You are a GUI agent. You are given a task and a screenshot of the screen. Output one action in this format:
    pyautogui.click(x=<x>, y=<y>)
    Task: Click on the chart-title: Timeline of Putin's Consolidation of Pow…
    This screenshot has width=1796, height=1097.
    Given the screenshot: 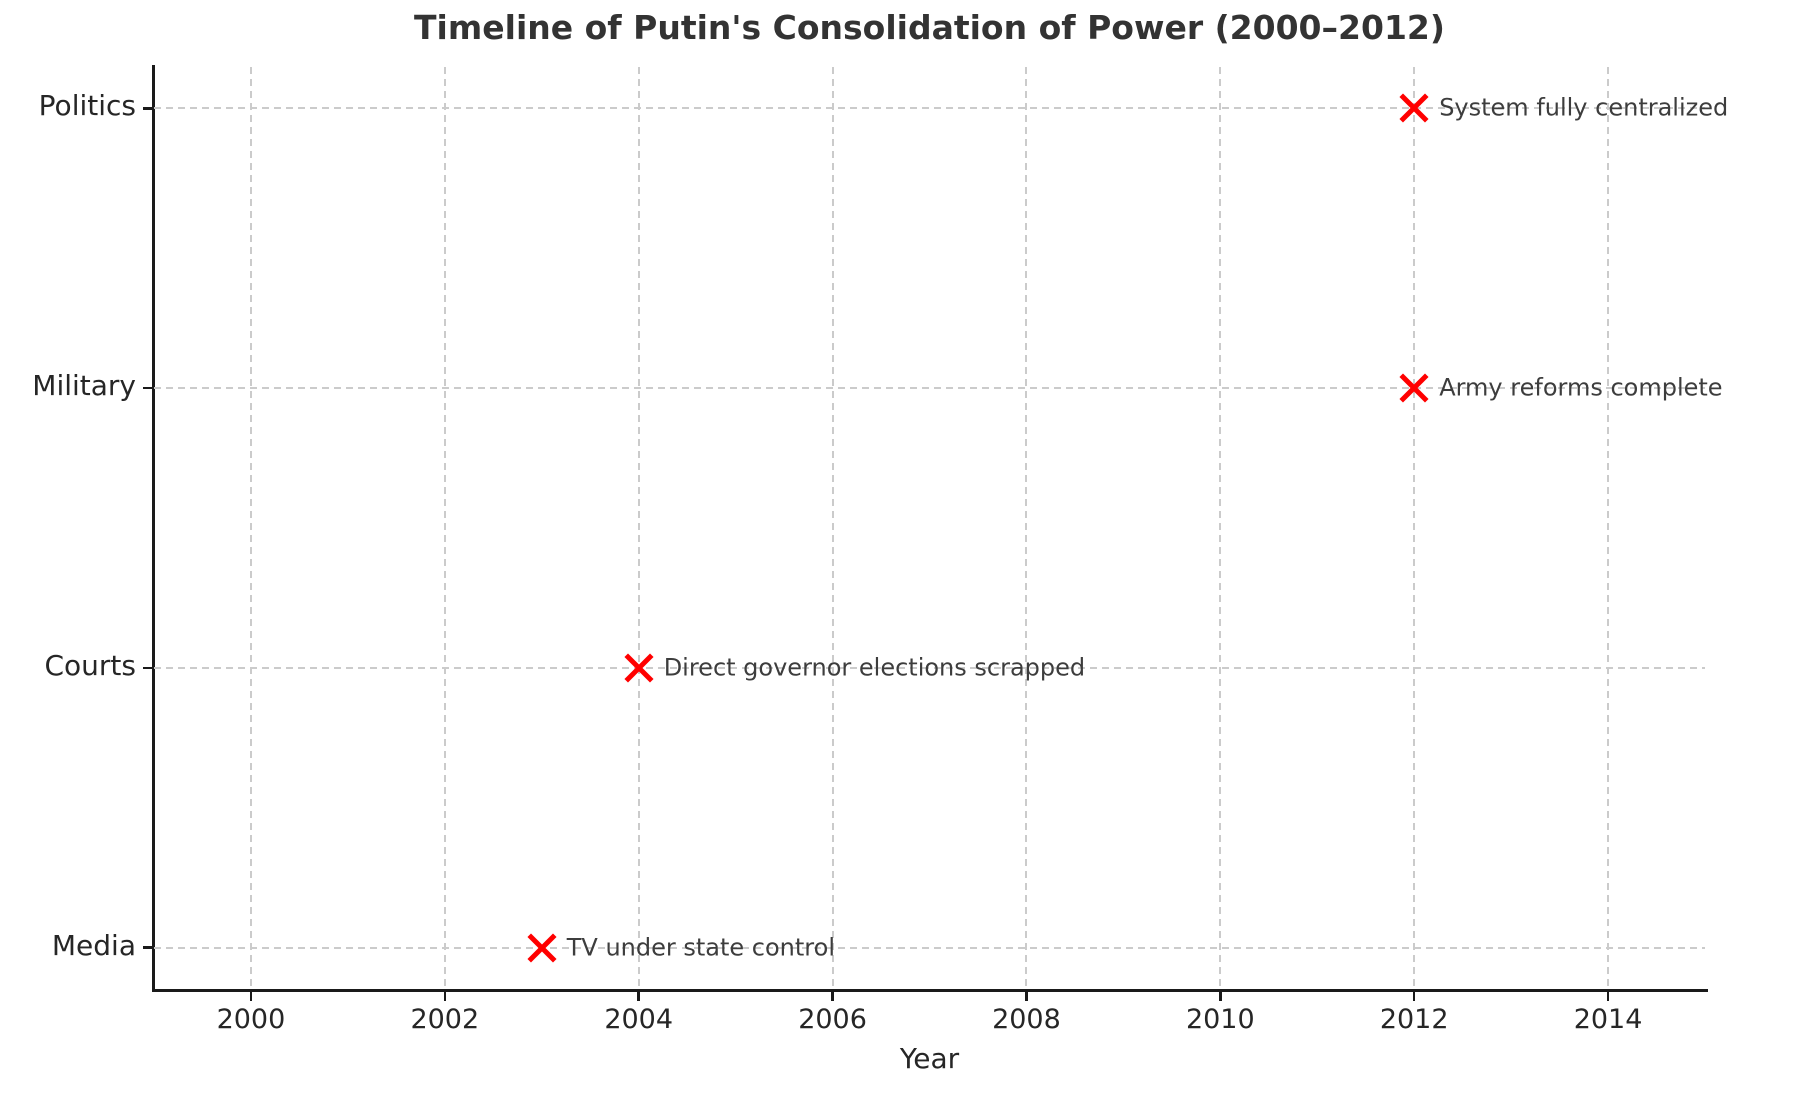 What is the action you would take?
    pyautogui.click(x=929, y=27)
    